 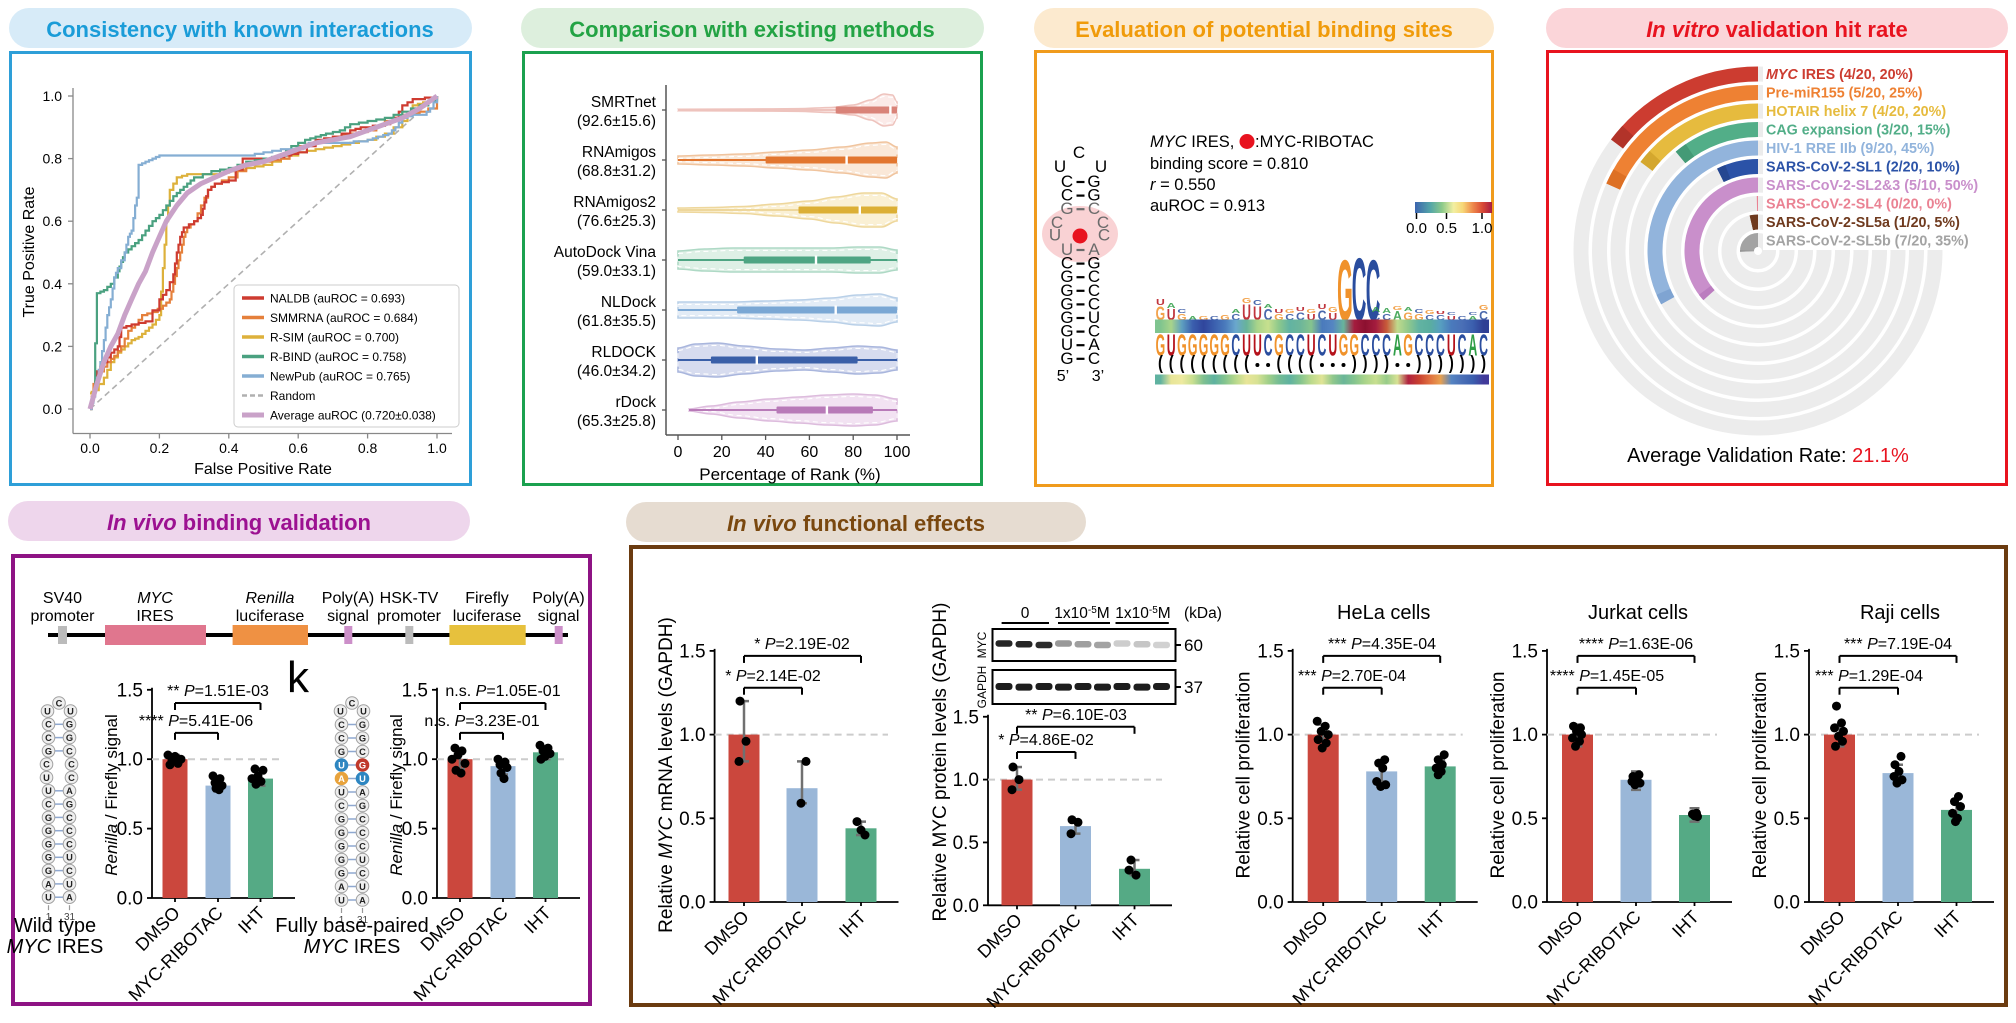 I want to click on svg-text: 1.5, so click(x=1270, y=651).